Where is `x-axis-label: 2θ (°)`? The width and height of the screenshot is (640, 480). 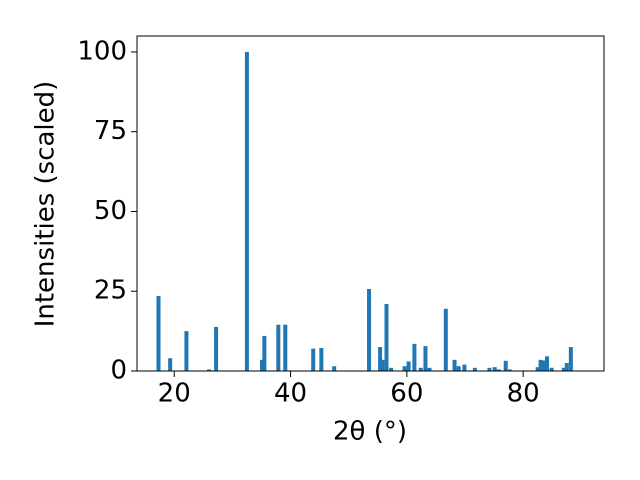 x-axis-label: 2θ (°) is located at coordinates (370, 432).